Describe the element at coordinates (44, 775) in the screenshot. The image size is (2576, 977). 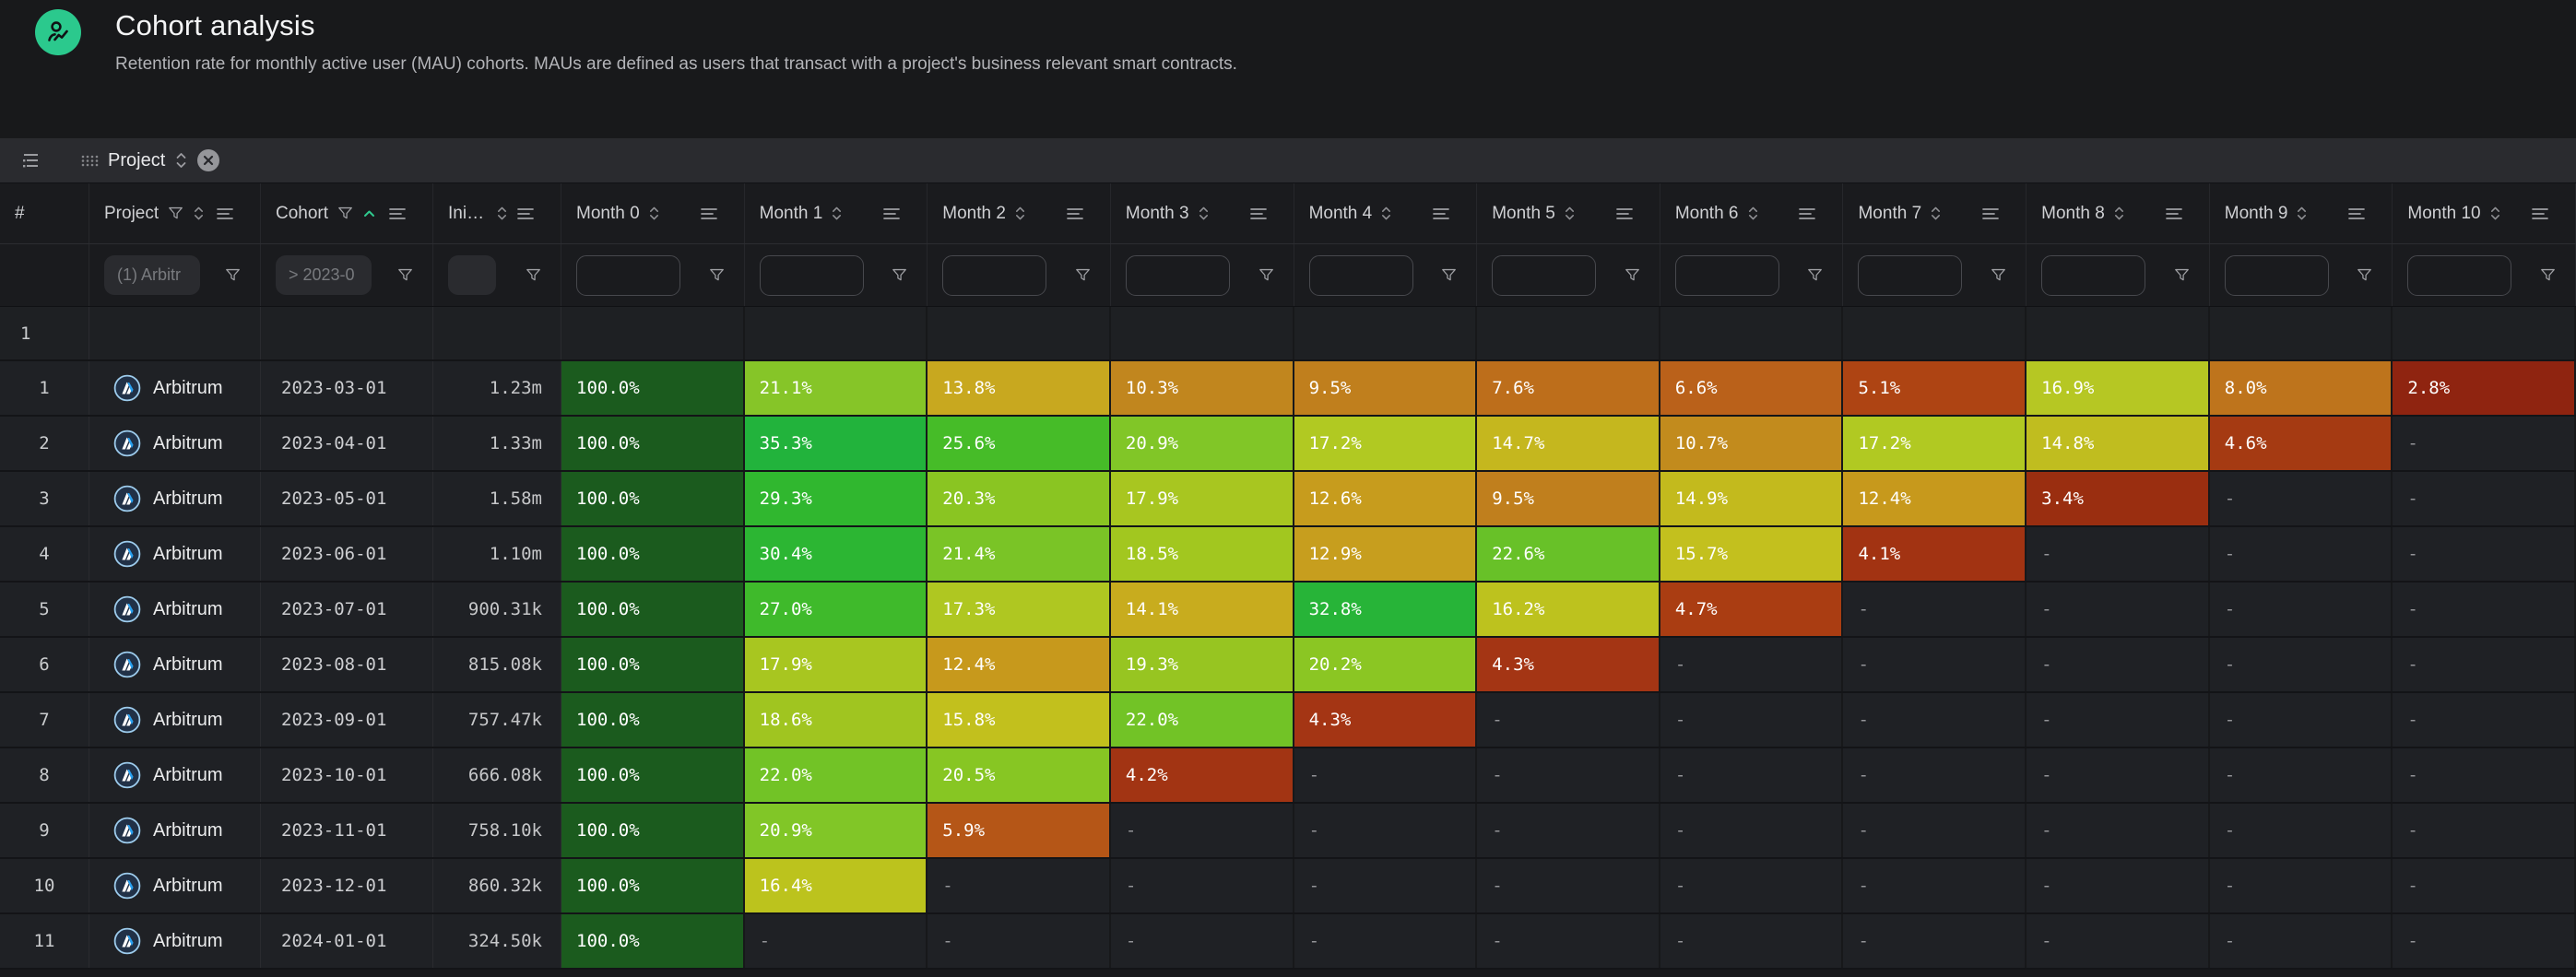
I see `row-number-cell: 8` at that location.